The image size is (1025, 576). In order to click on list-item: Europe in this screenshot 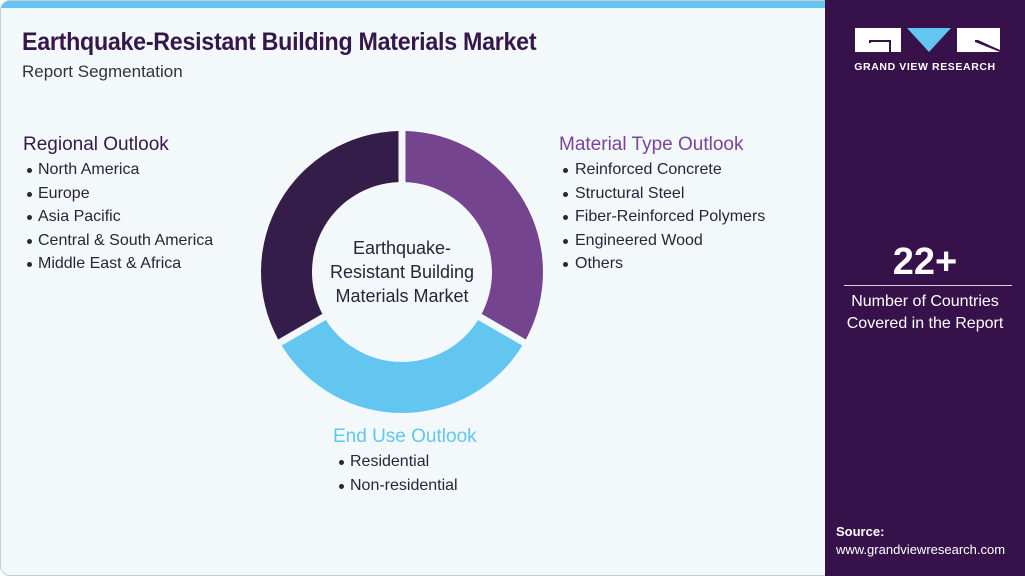, I will do `click(118, 194)`.